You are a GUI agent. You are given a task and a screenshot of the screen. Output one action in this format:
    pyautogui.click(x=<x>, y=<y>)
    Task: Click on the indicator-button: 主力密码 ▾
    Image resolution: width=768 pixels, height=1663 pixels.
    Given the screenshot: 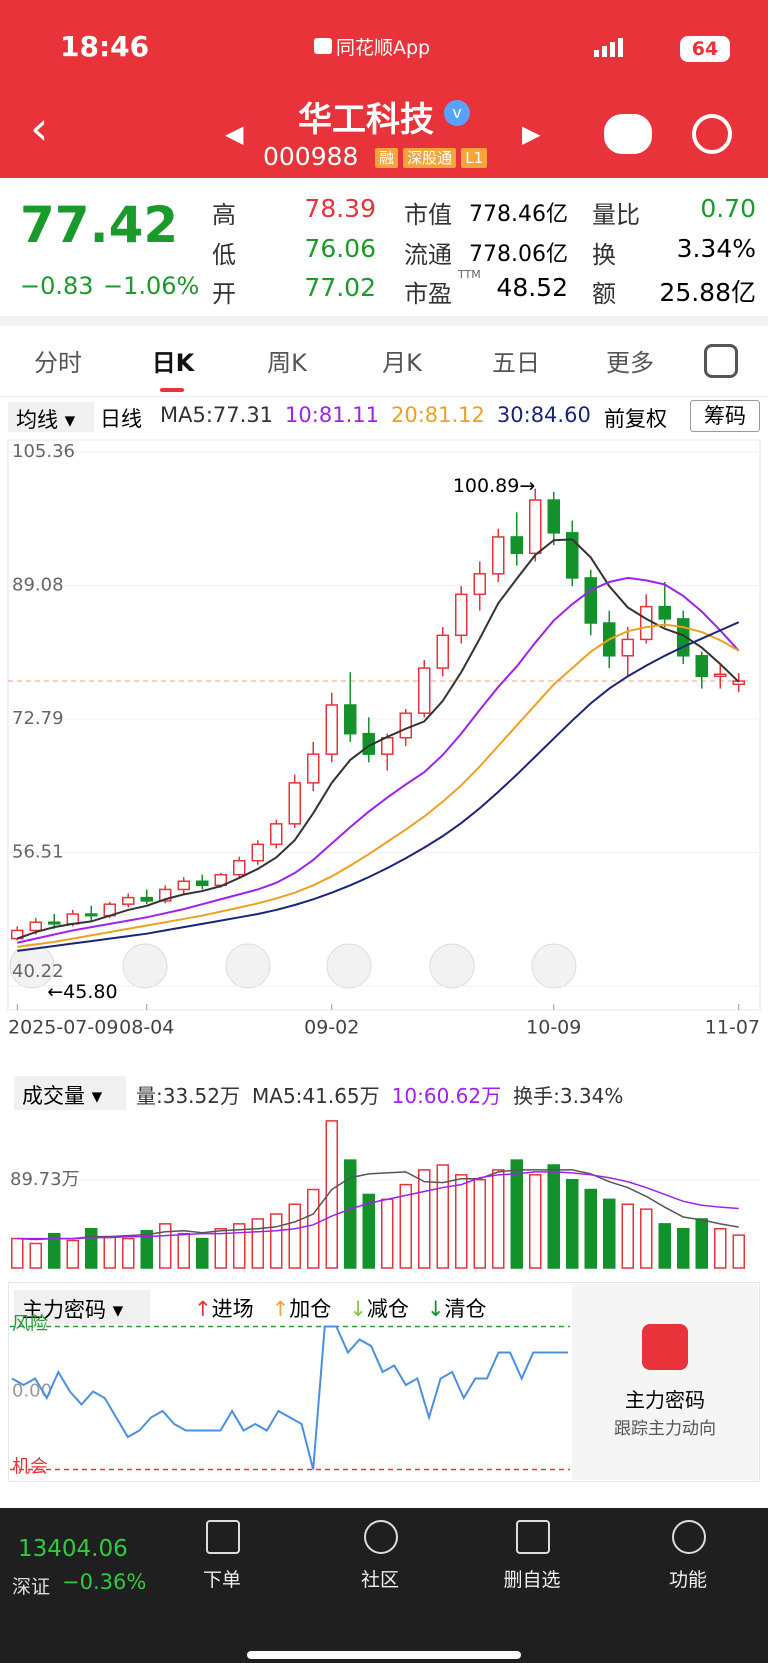 What is the action you would take?
    pyautogui.click(x=82, y=1307)
    